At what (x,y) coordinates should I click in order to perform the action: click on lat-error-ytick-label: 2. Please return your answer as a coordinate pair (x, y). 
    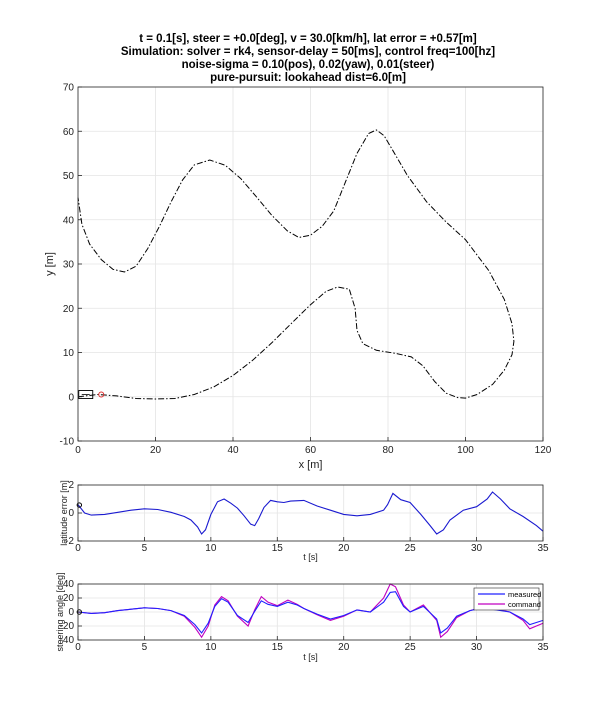
    Looking at the image, I should click on (71, 485).